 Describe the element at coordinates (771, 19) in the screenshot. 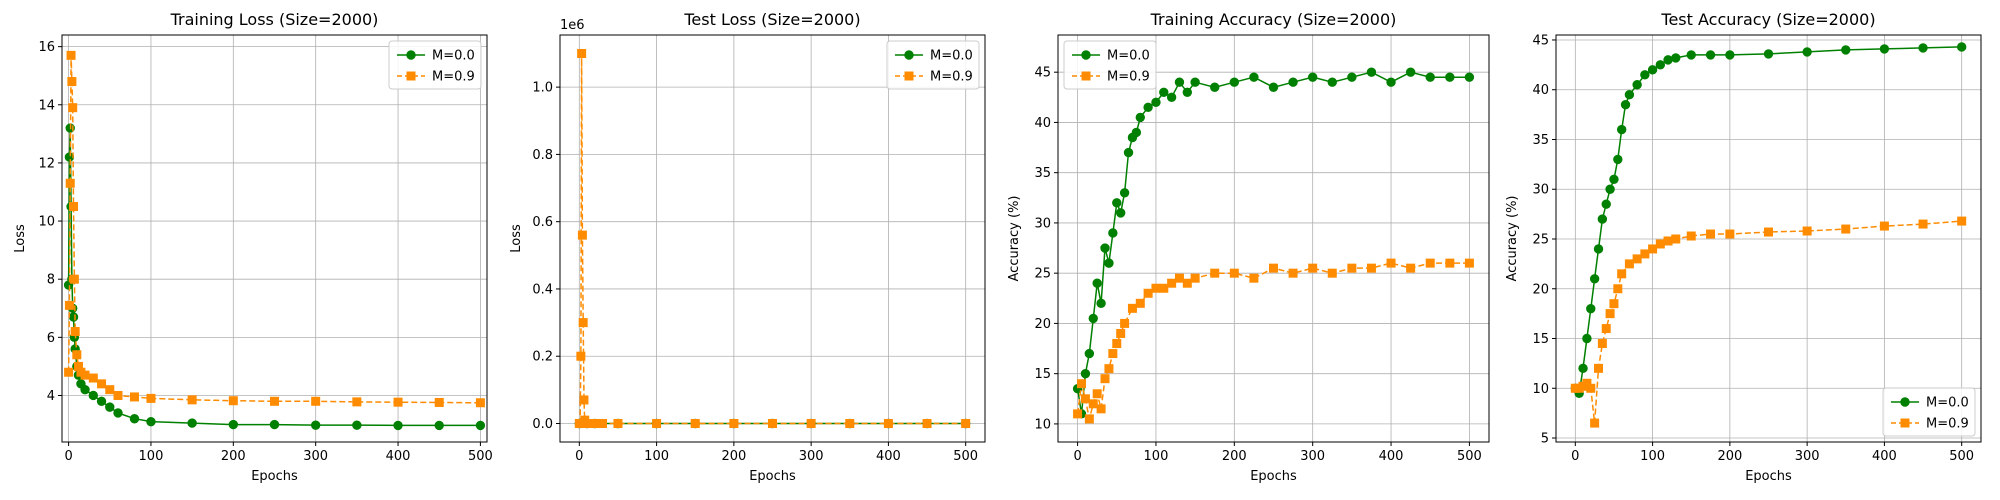

I see `chart-title: Test Loss (Size=2000)` at that location.